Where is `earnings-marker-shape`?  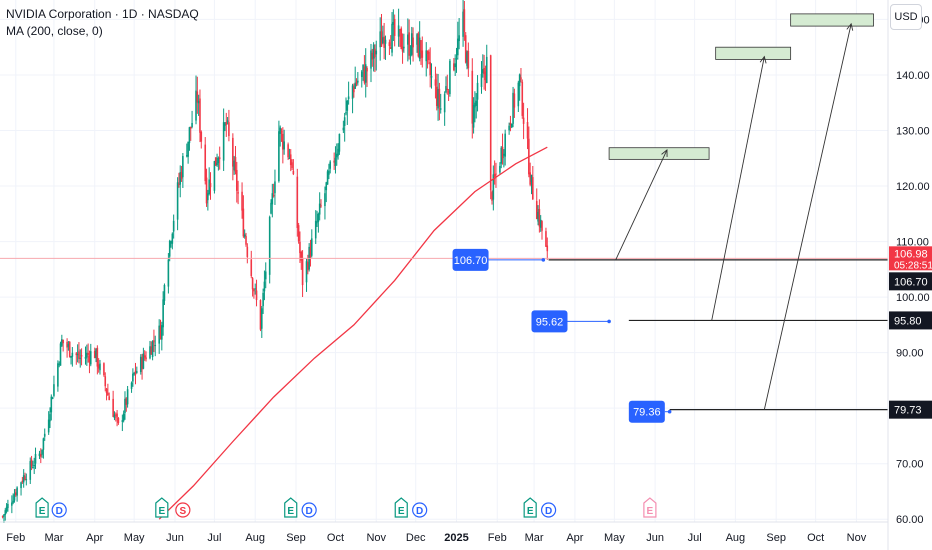 earnings-marker-shape is located at coordinates (650, 507).